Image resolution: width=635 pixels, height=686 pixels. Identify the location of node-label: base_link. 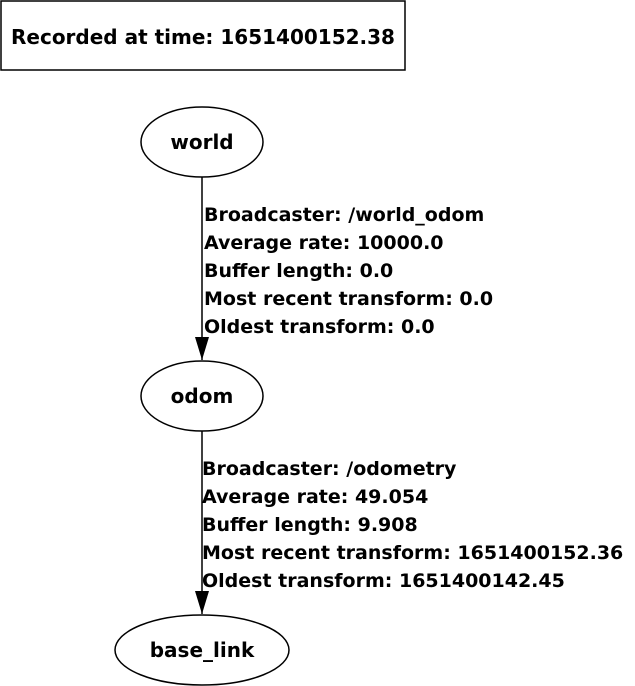
(202, 650).